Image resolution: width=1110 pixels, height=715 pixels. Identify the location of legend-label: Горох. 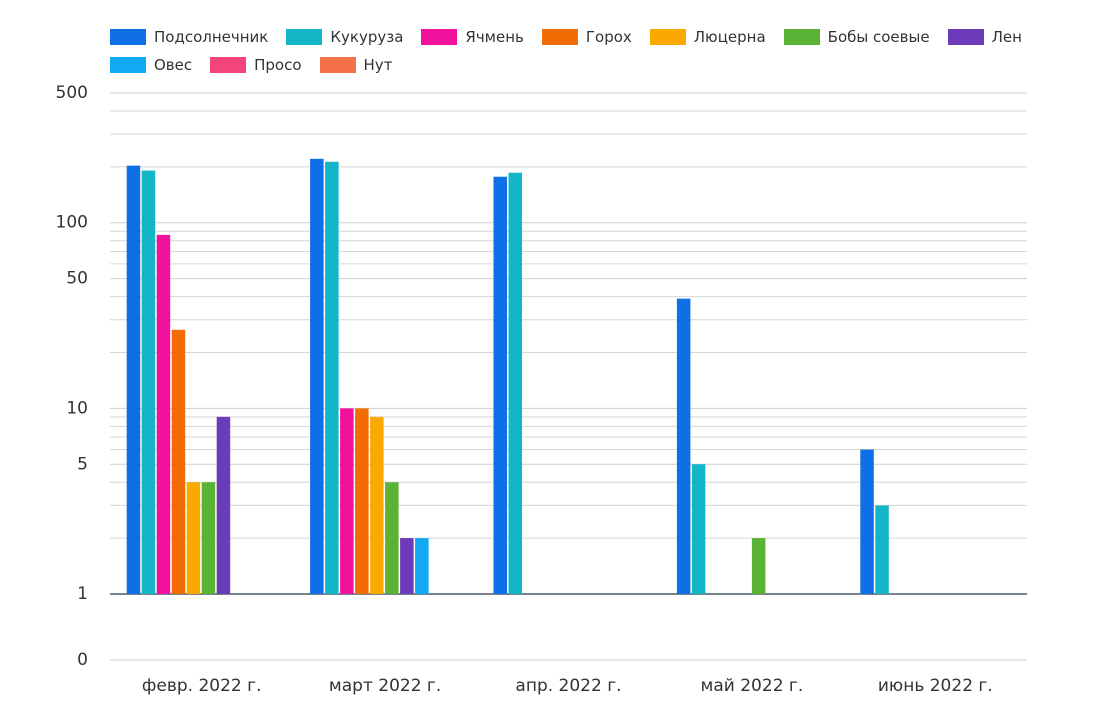
(608, 37).